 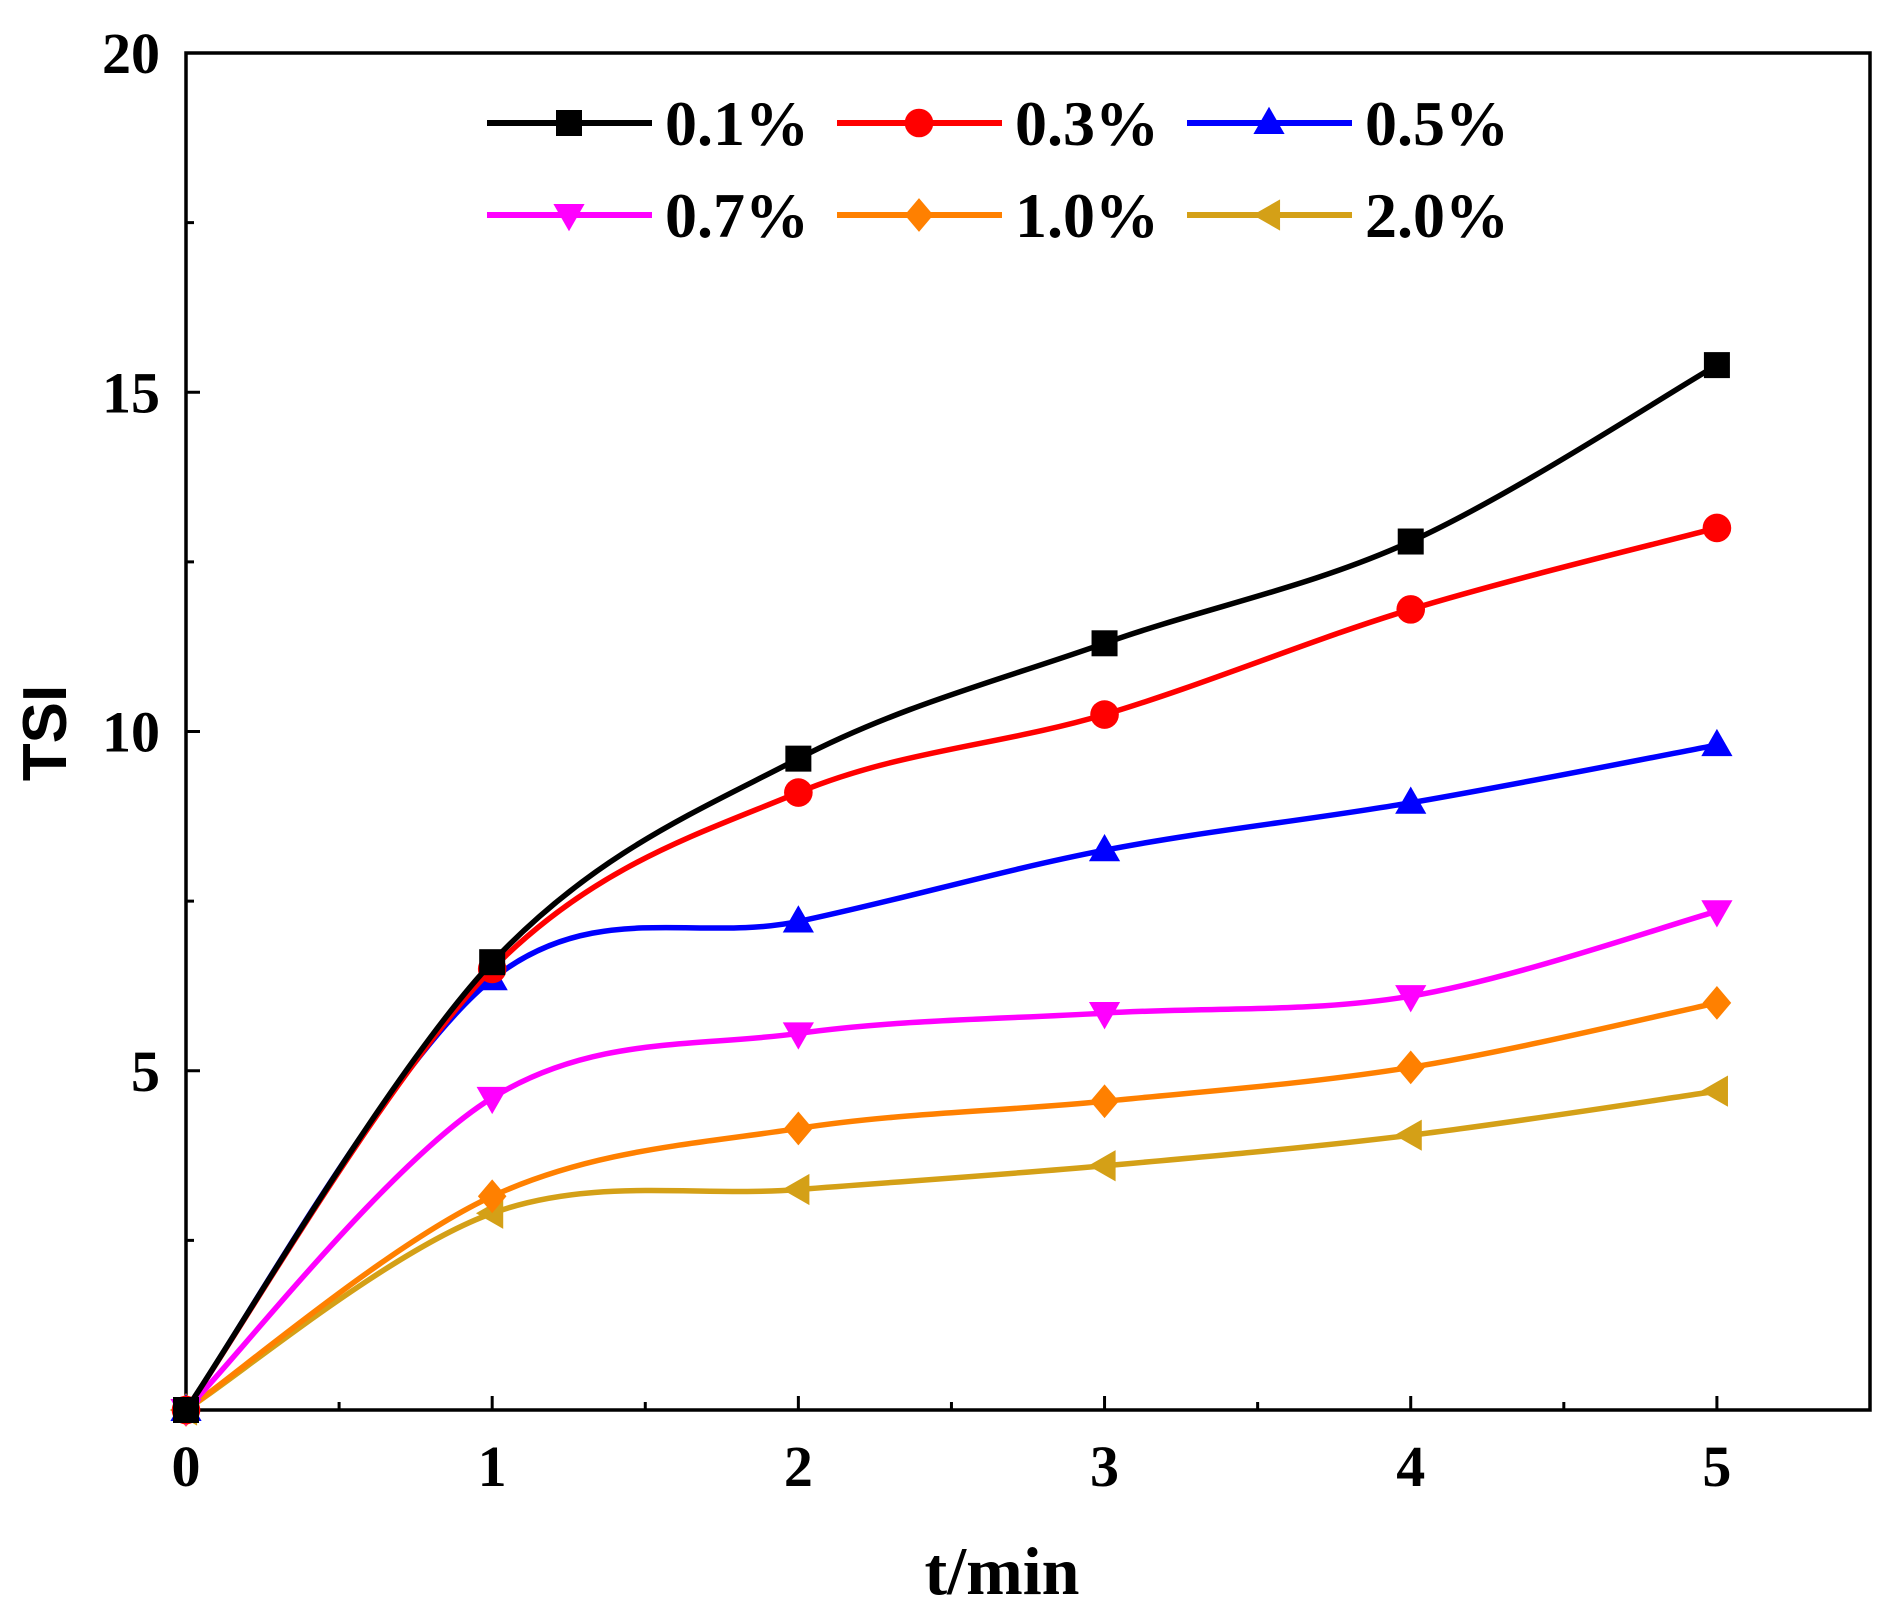 I want to click on y-tick-label: 10, so click(x=131, y=732).